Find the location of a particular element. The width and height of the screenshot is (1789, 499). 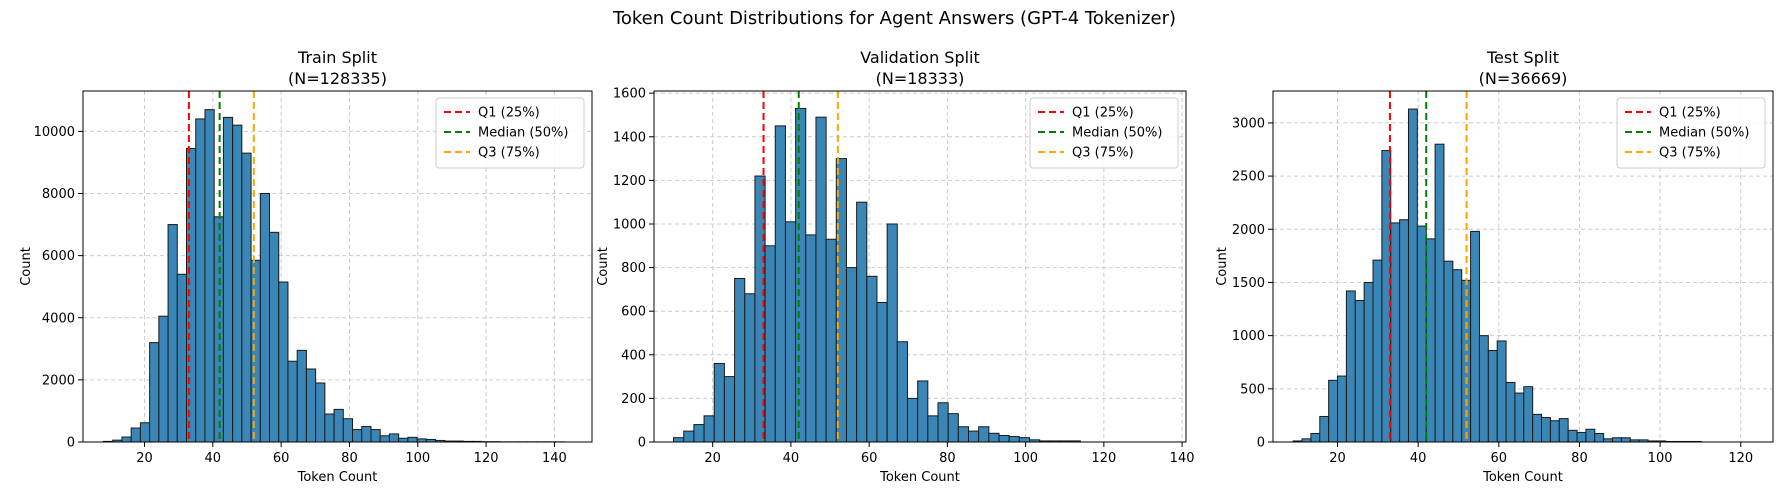

subplot-title: Train Split is located at coordinates (337, 57).